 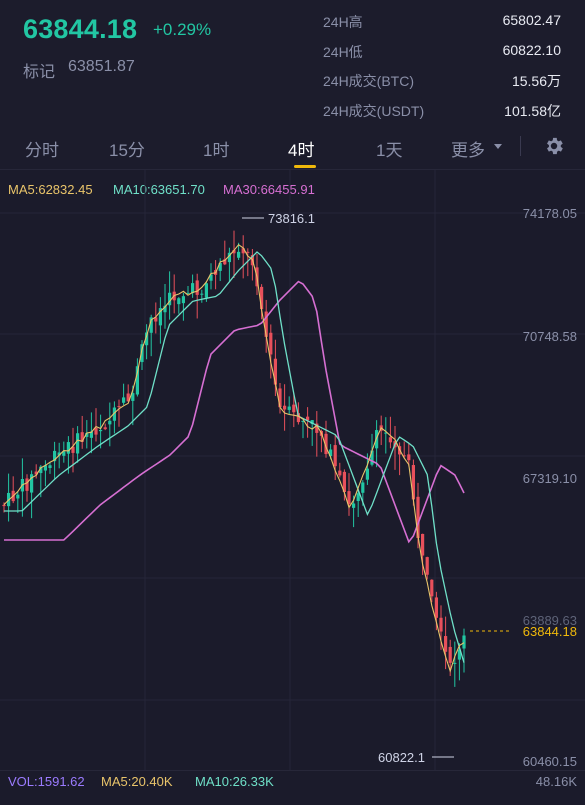 What do you see at coordinates (550, 336) in the screenshot?
I see `y-axis-label: 70748.58` at bounding box center [550, 336].